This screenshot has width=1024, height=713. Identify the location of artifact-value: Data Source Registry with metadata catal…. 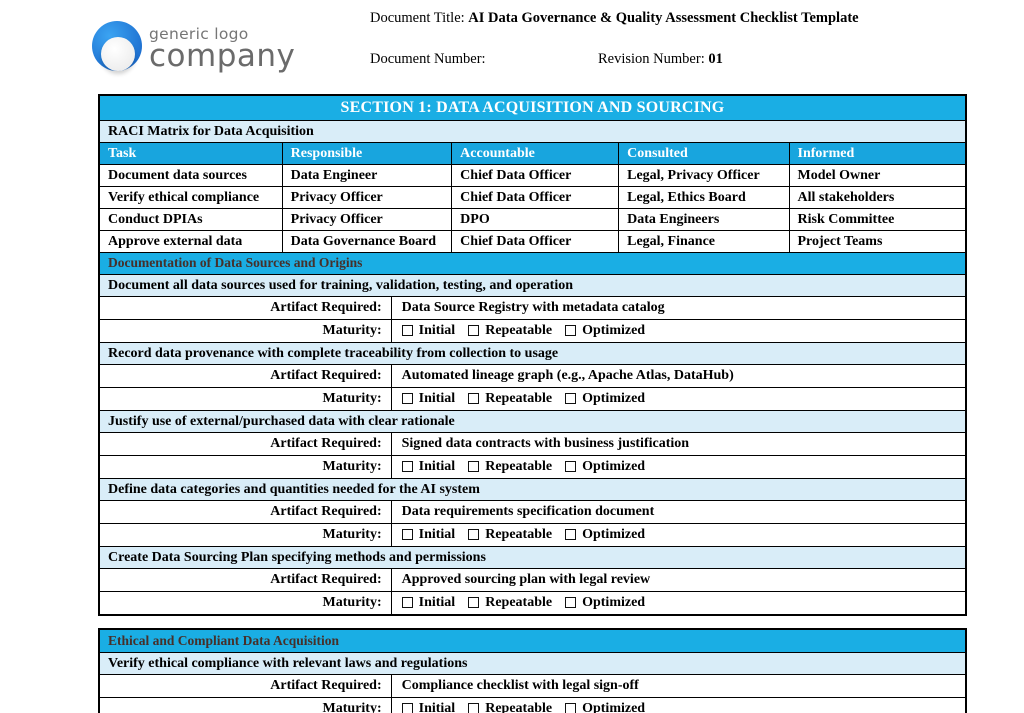
(677, 308).